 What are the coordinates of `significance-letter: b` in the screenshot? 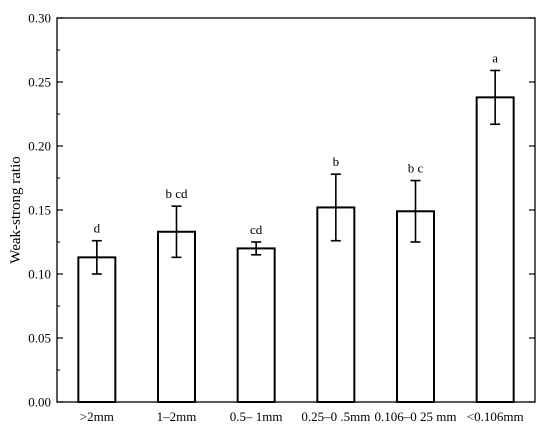 It's located at (336, 161).